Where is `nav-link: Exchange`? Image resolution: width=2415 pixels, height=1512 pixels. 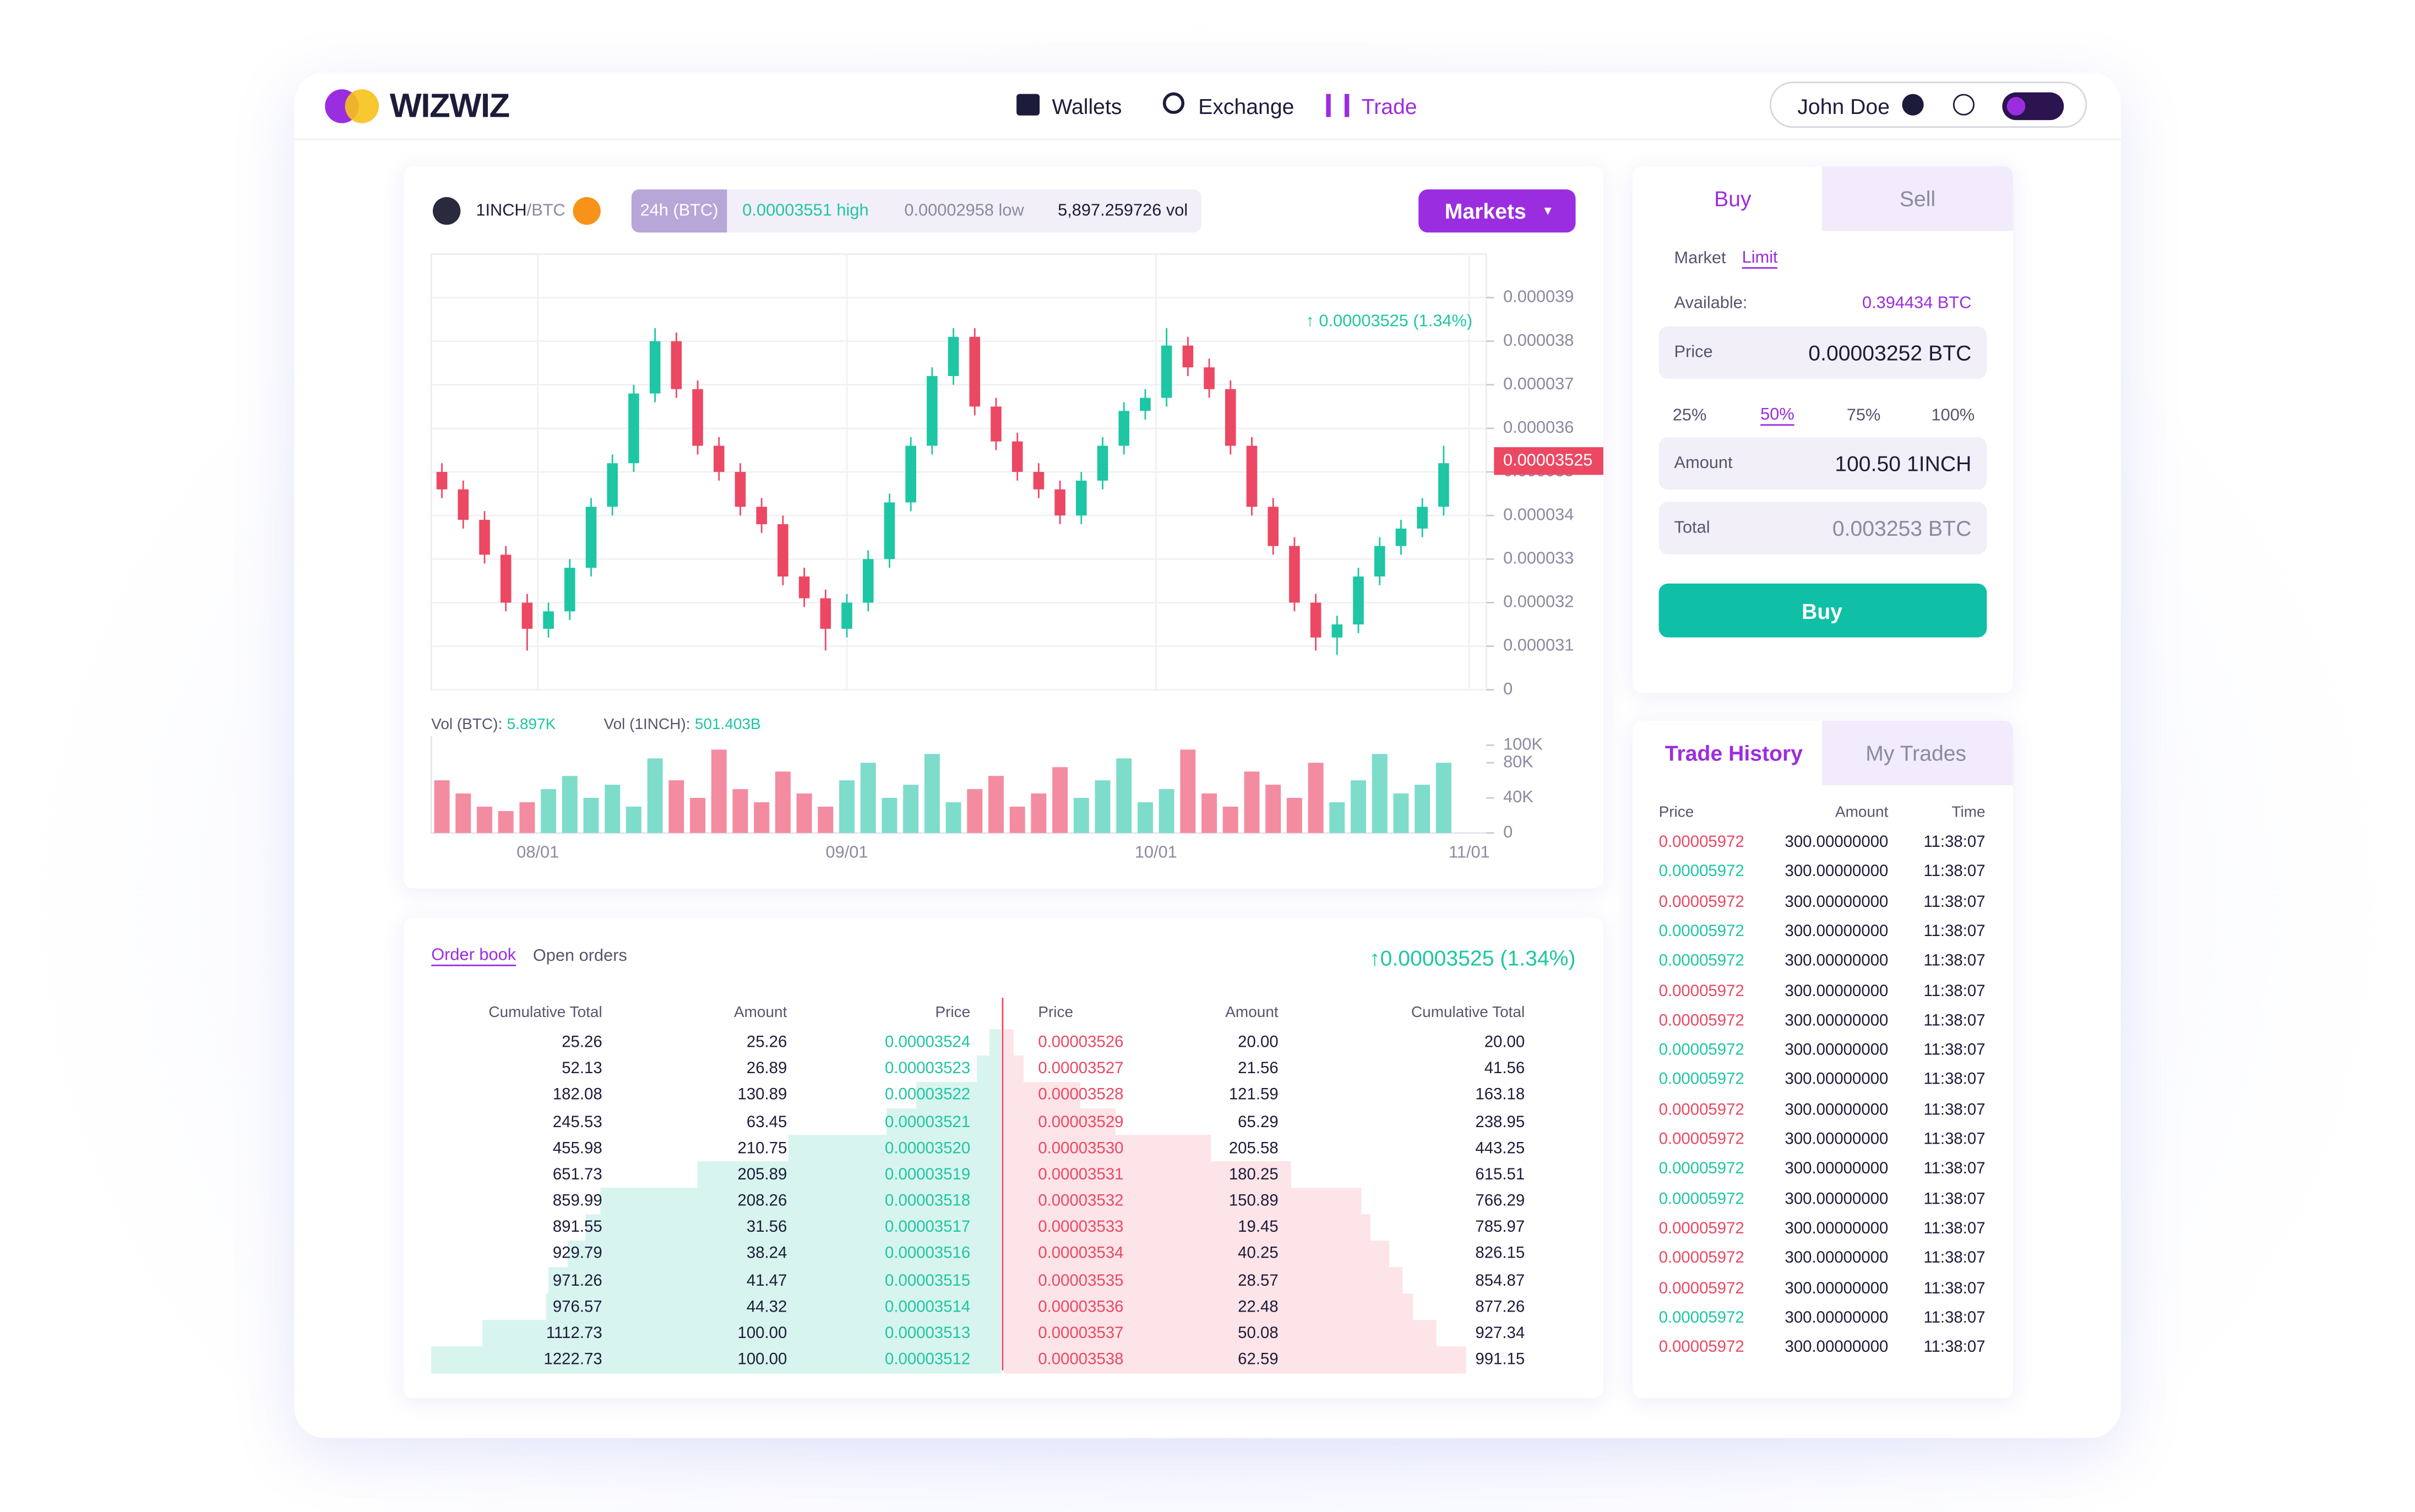
nav-link: Exchange is located at coordinates (1246, 106).